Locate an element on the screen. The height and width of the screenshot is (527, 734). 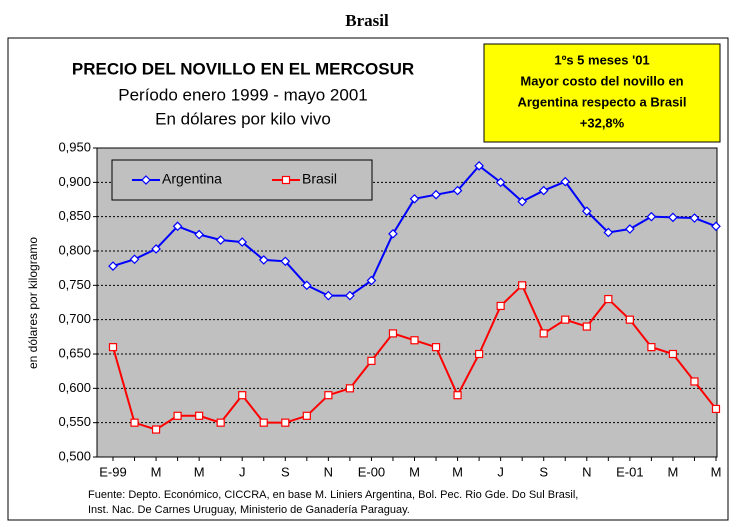
y-tick-label: 0,950 is located at coordinates (74, 146).